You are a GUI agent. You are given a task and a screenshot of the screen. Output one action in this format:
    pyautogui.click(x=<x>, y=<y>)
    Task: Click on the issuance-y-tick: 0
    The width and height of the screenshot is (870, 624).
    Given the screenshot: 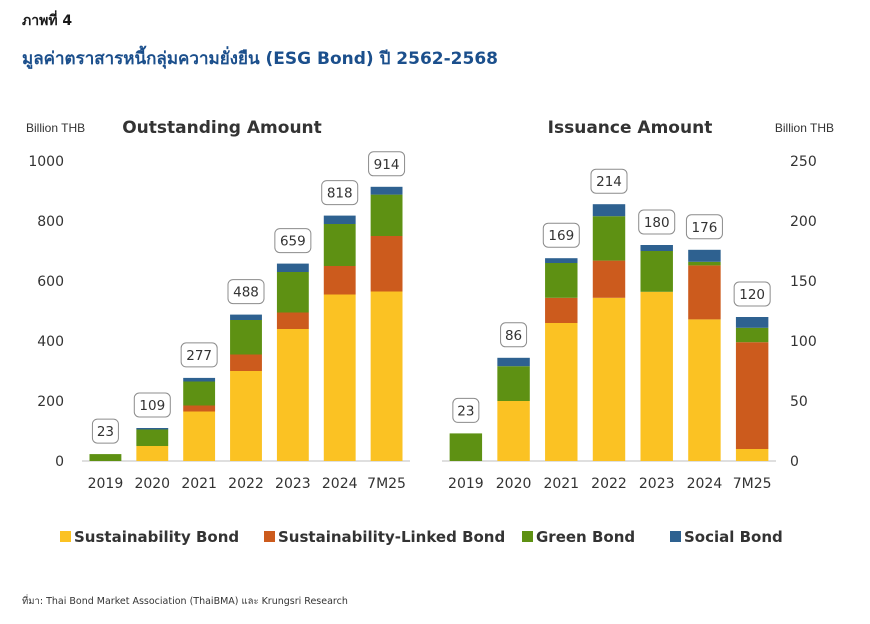 What is the action you would take?
    pyautogui.click(x=794, y=462)
    